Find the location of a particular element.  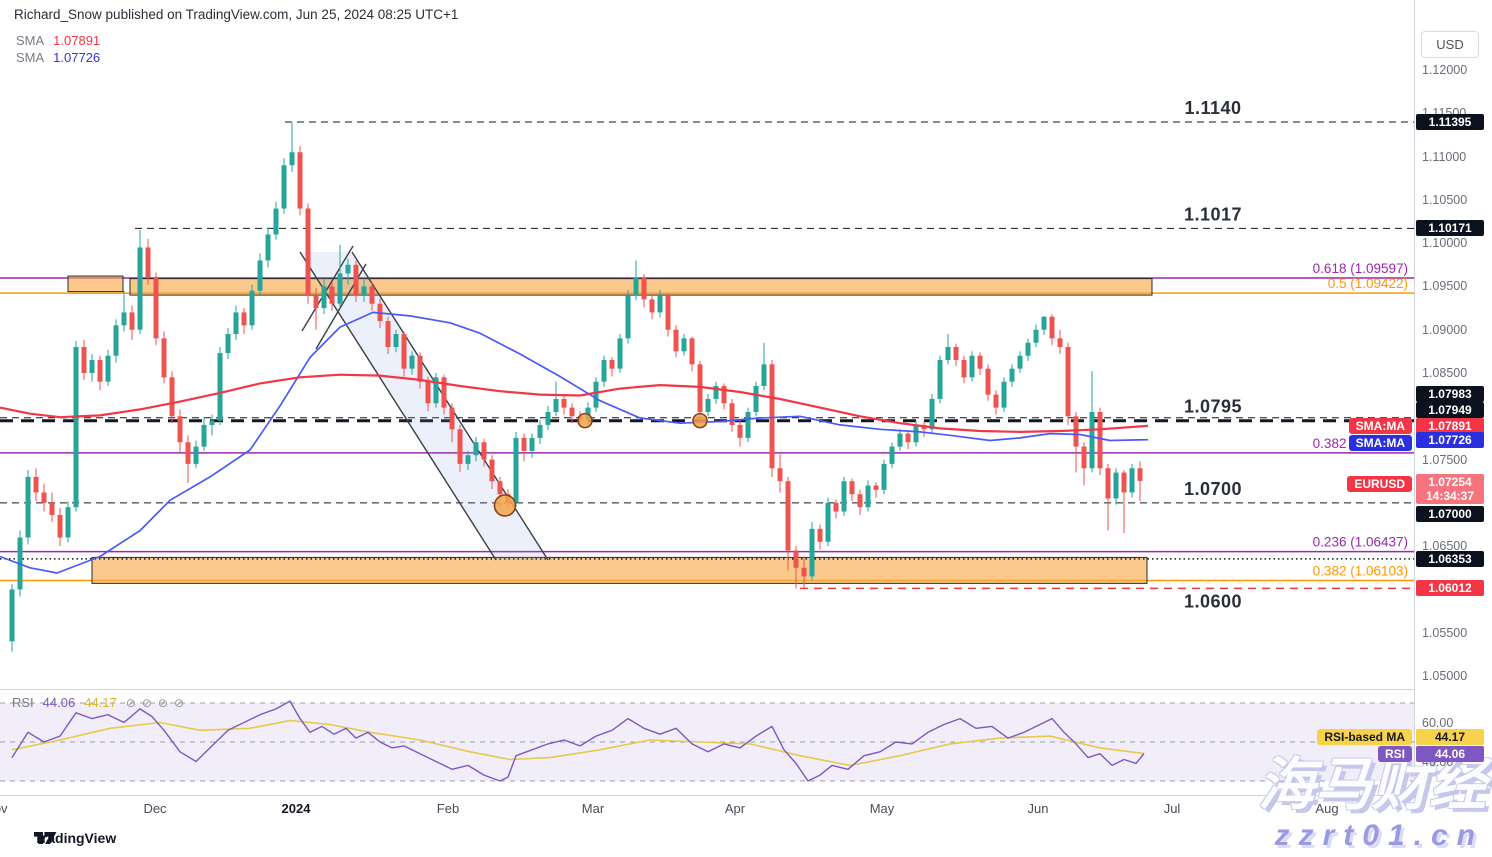

price-tick: 1.10000 is located at coordinates (1445, 243).